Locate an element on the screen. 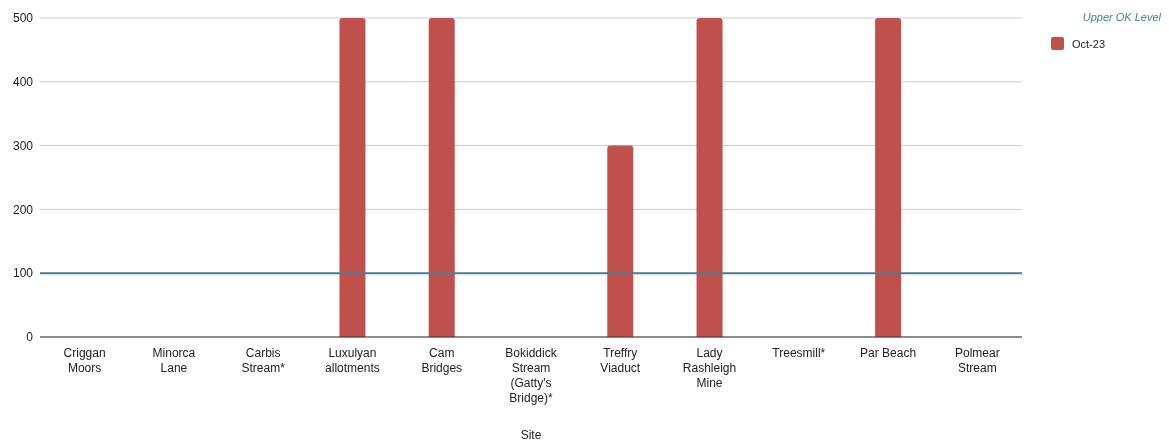 This screenshot has height=443, width=1169. x-tick-label: Luxulyan allotments is located at coordinates (352, 360).